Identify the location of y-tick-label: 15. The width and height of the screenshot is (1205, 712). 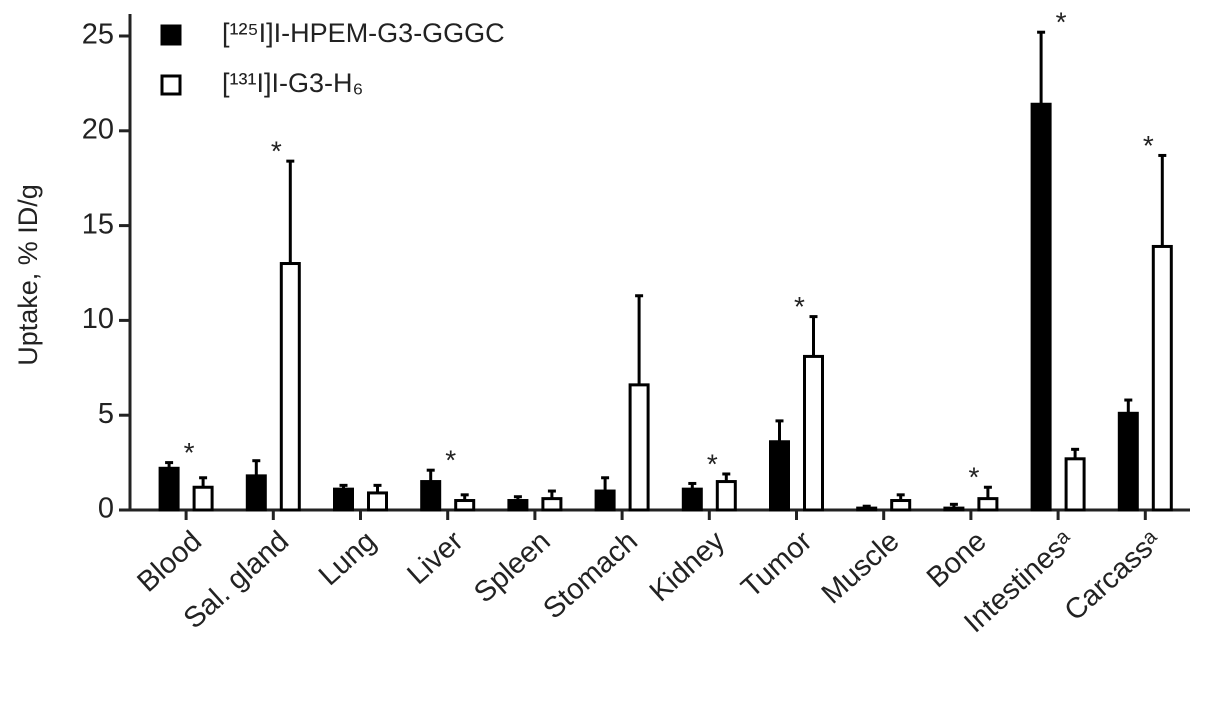
(98, 224).